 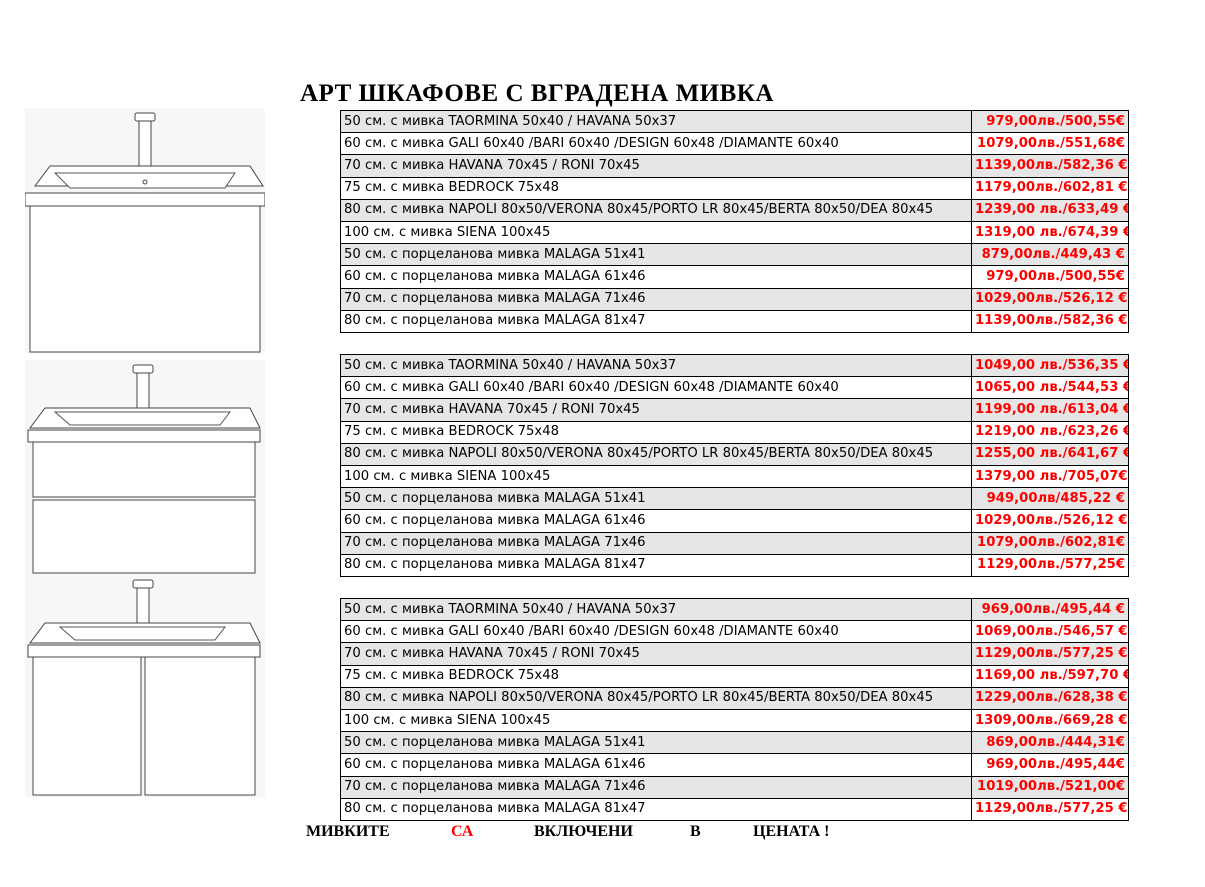 I want to click on product-price: 1129,00лв./577,25€, so click(x=1050, y=565).